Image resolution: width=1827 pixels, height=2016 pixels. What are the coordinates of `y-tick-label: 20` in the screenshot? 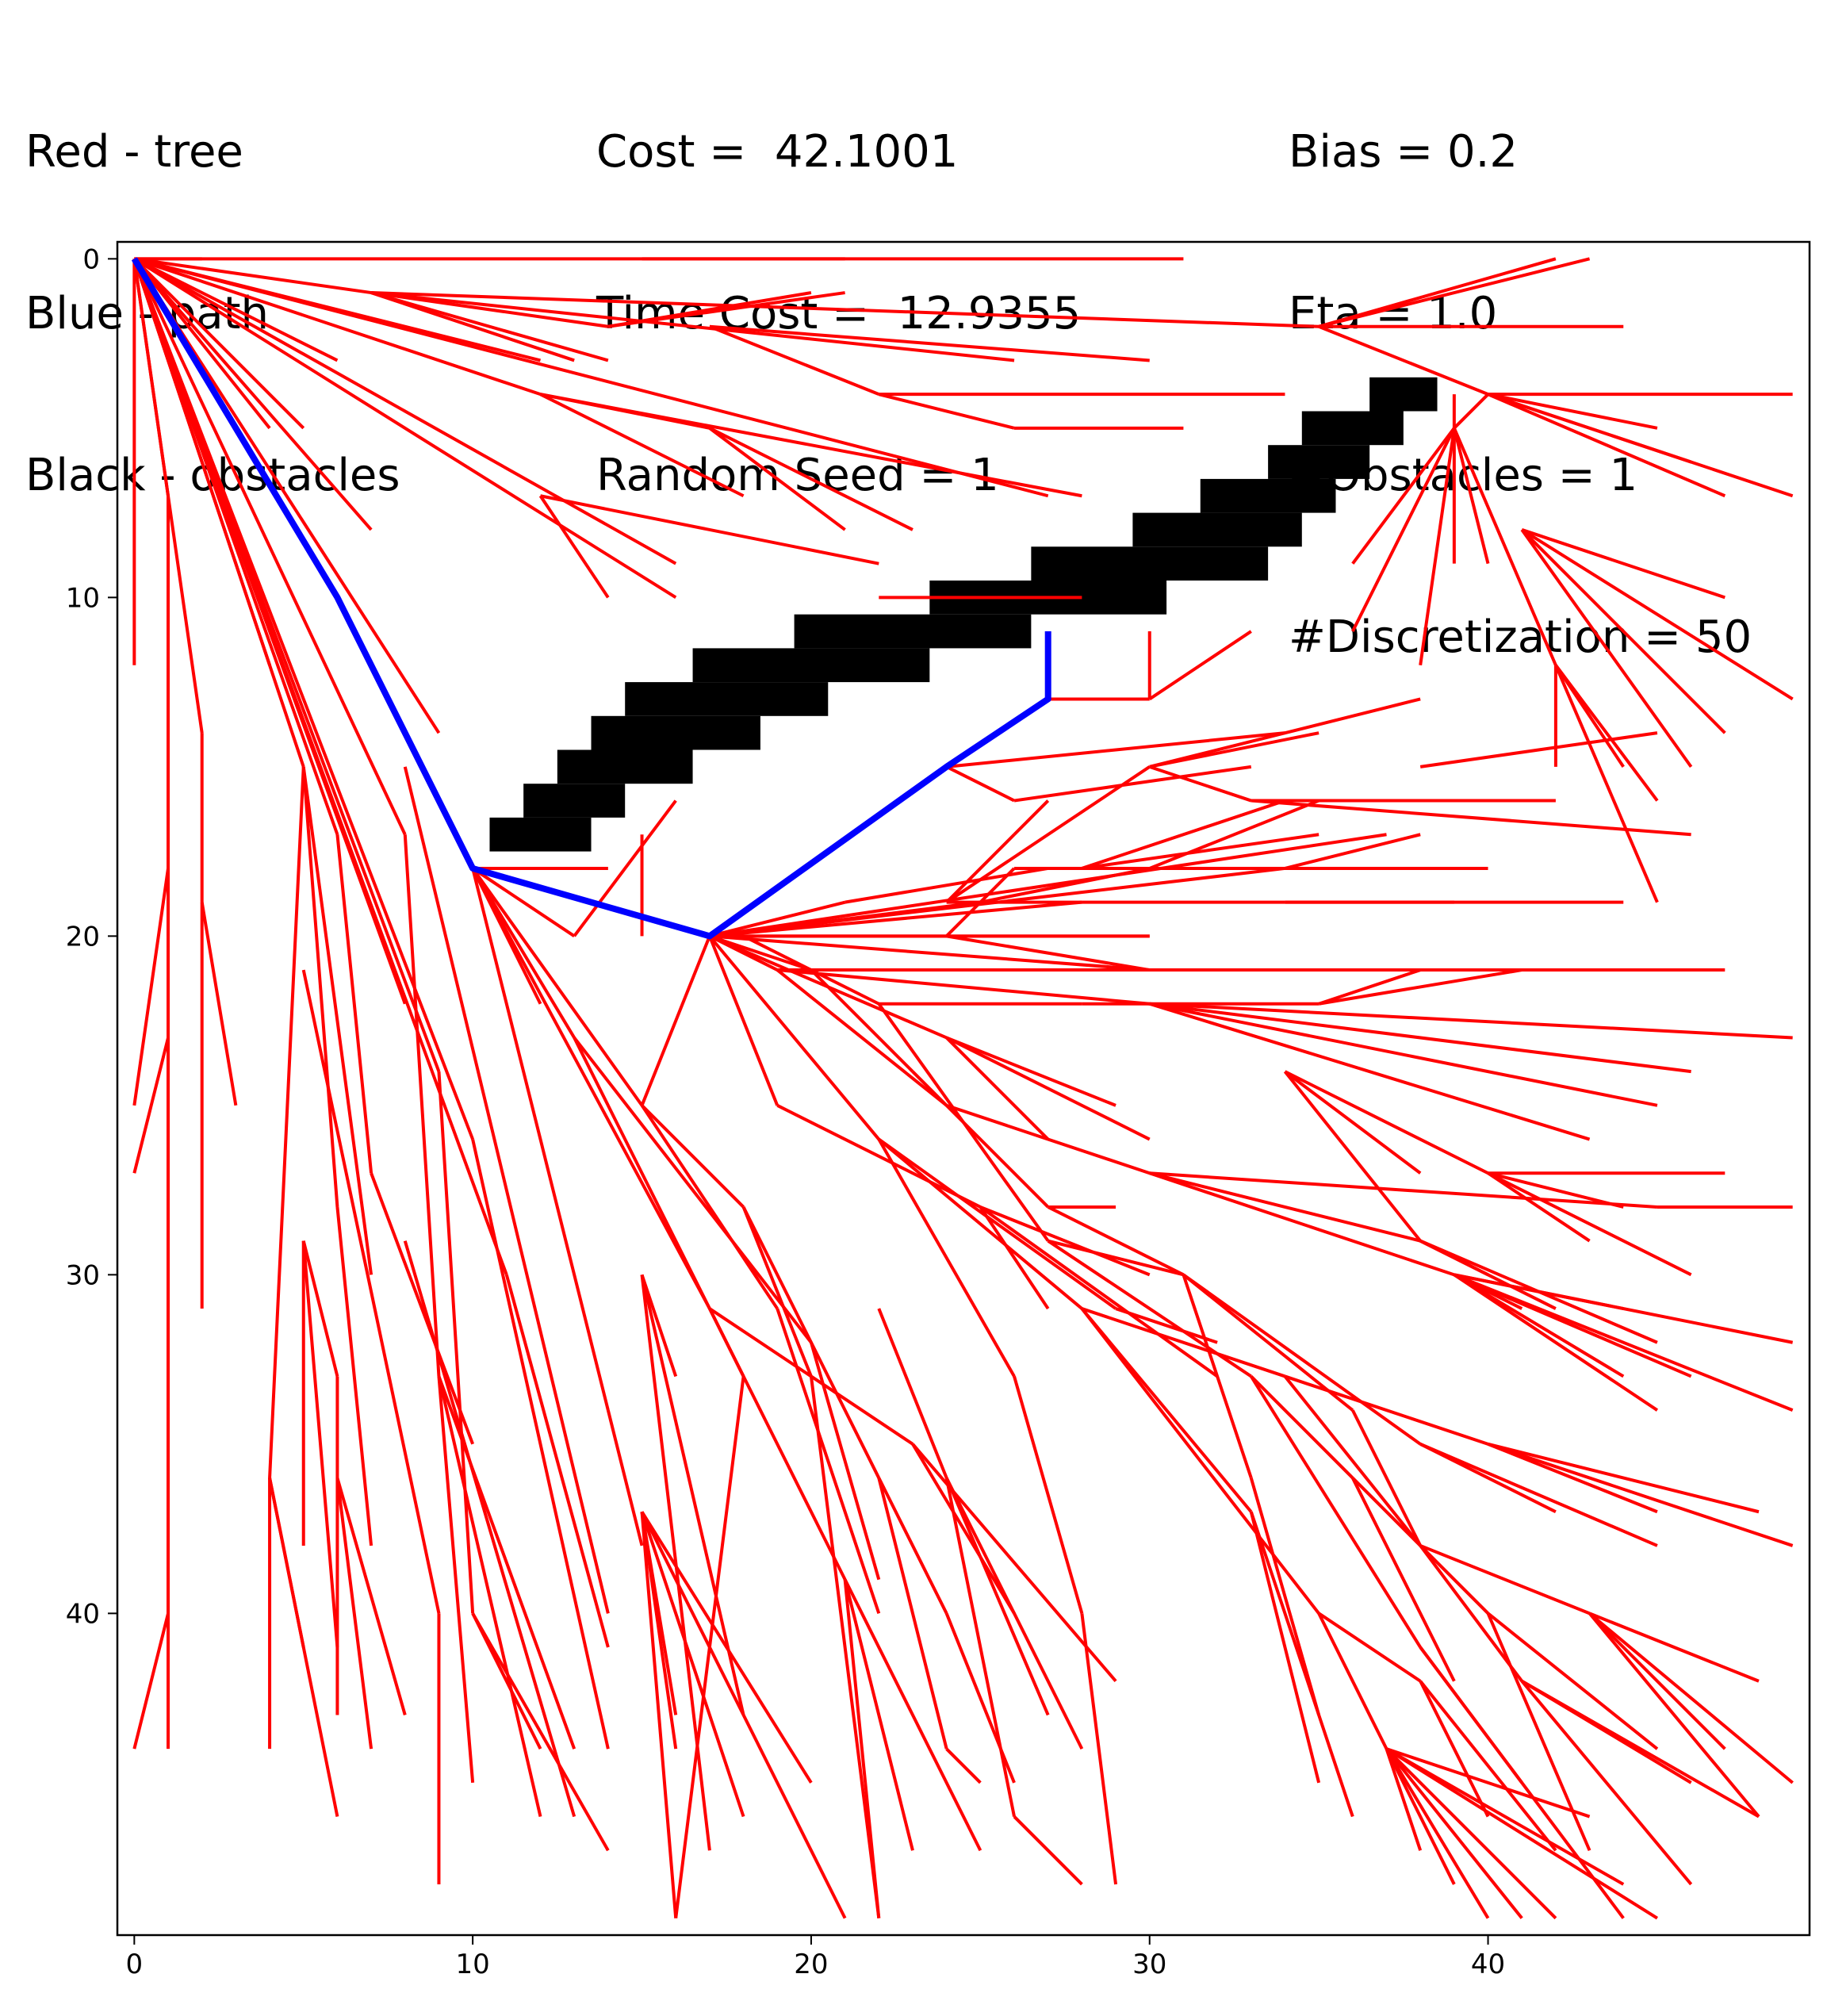 It's located at (83, 936).